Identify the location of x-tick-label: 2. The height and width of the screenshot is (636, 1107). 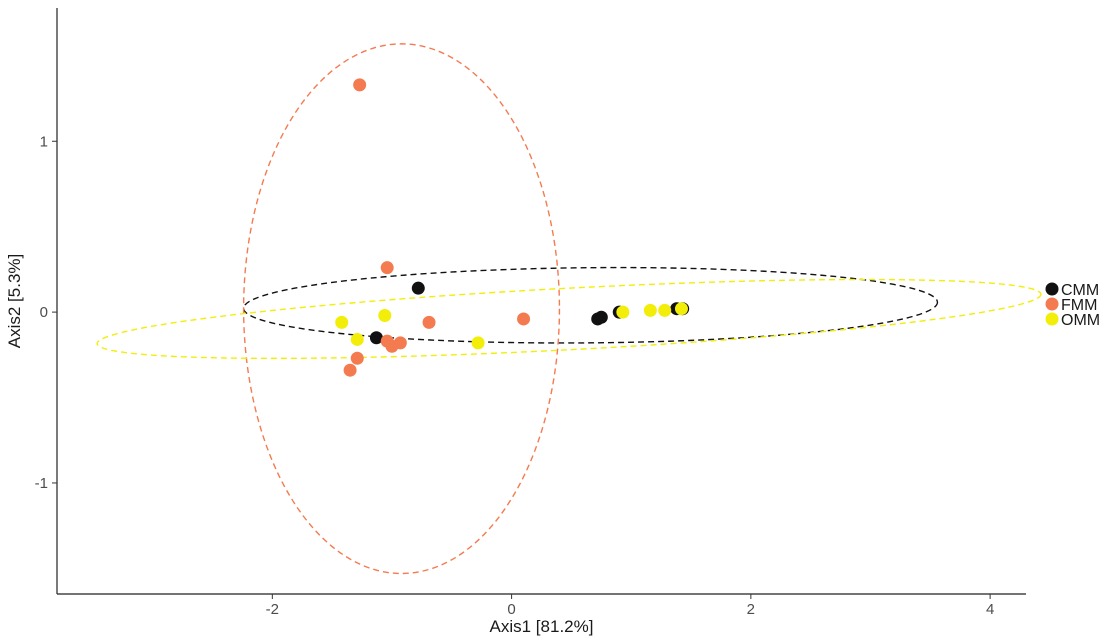
(751, 609).